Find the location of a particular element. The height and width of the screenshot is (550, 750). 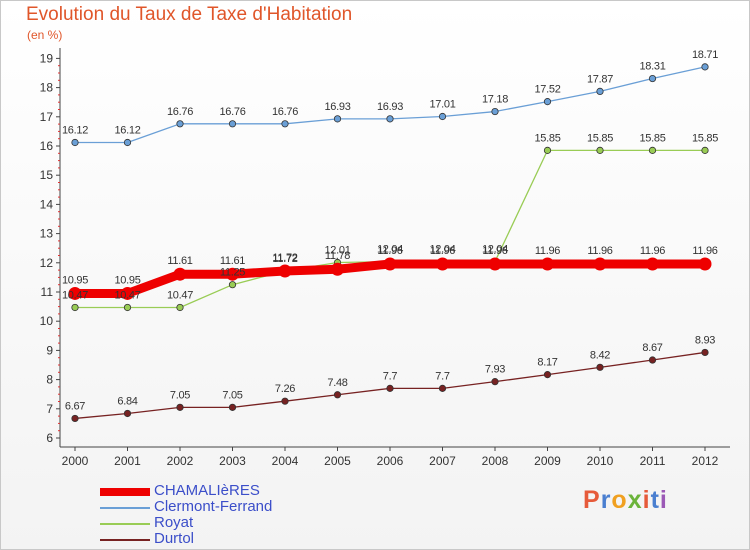

proxiti-logo: Proxiti is located at coordinates (625, 500).